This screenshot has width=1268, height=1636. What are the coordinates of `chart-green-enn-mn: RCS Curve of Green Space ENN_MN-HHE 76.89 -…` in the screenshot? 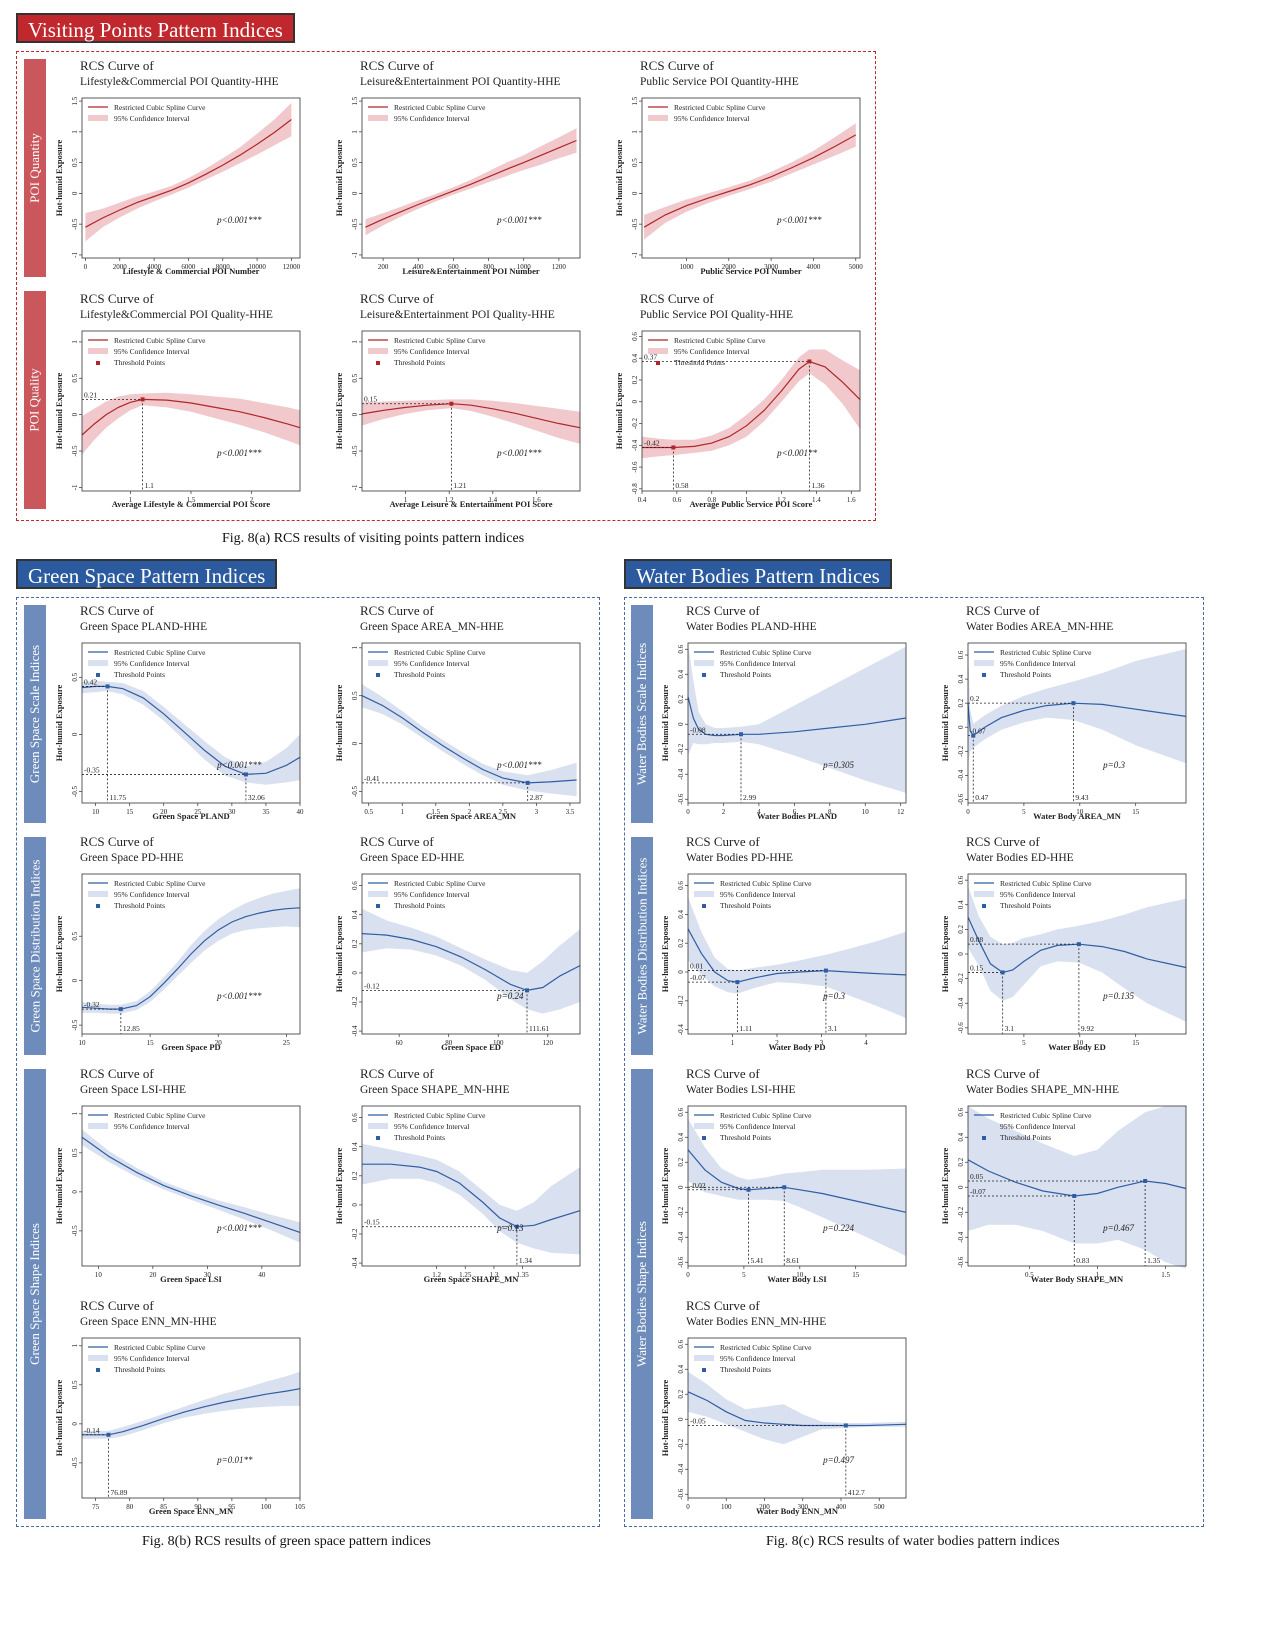 It's located at (179, 1412).